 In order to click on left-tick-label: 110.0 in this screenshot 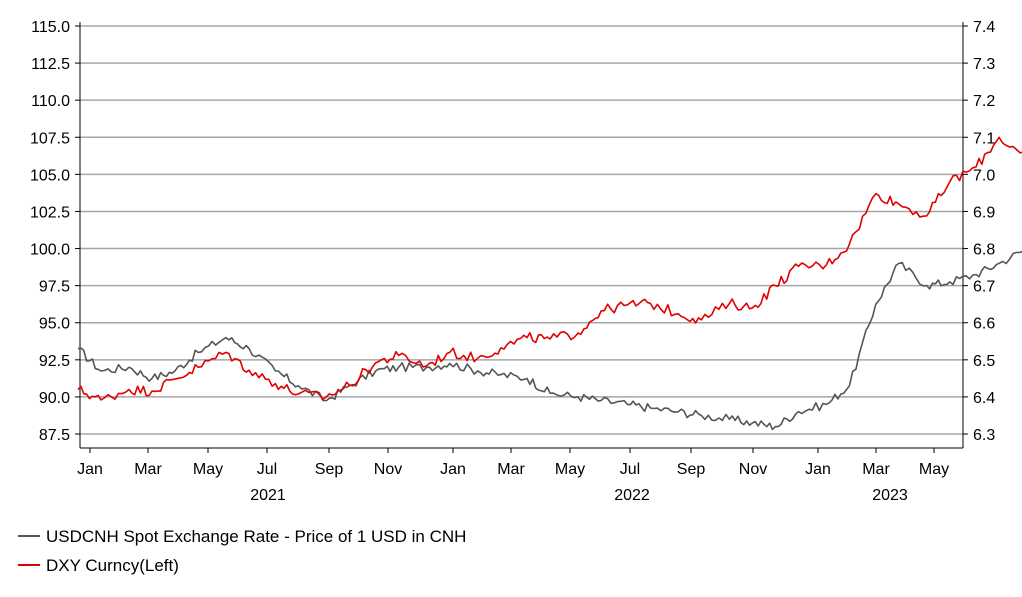, I will do `click(50, 101)`.